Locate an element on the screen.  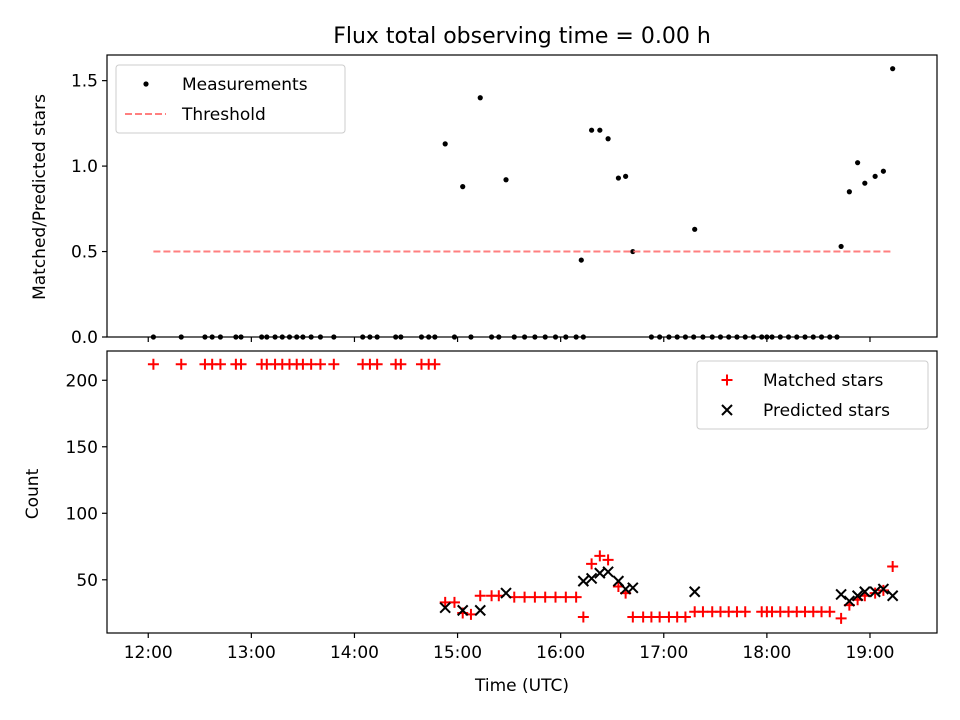
bottom-legend-label: Matched stars is located at coordinates (823, 381).